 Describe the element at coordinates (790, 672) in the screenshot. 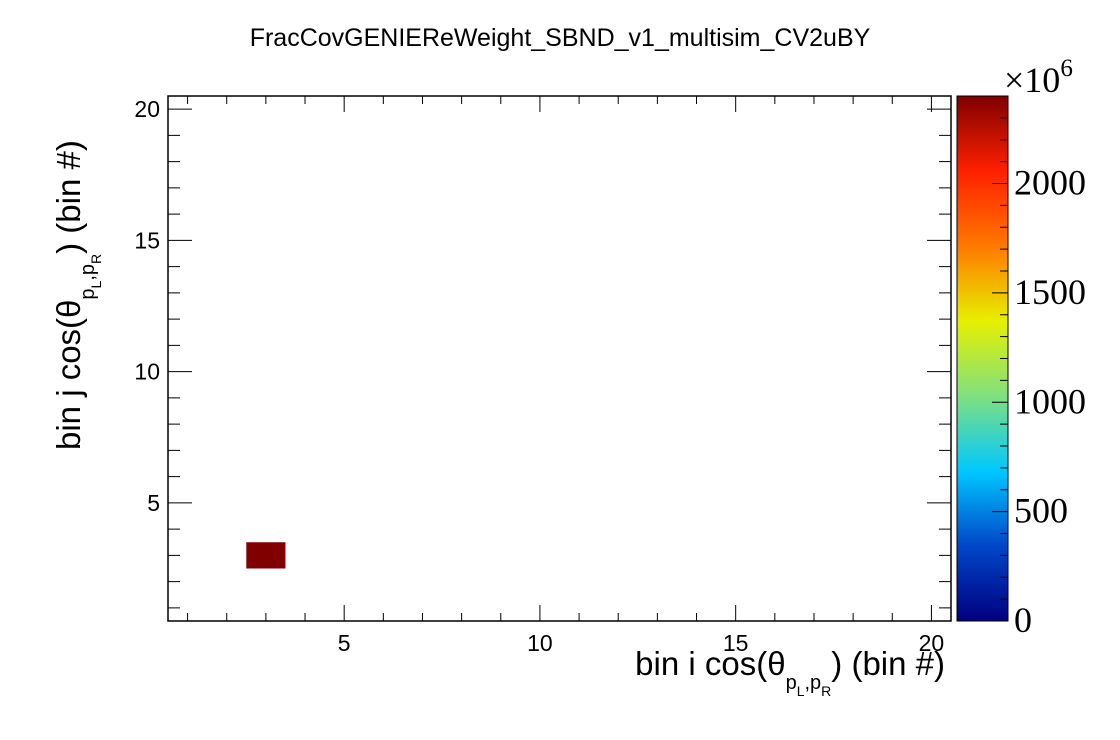

I see `x-axis-label: bin i cos(θpL,pR) (bin #)` at that location.